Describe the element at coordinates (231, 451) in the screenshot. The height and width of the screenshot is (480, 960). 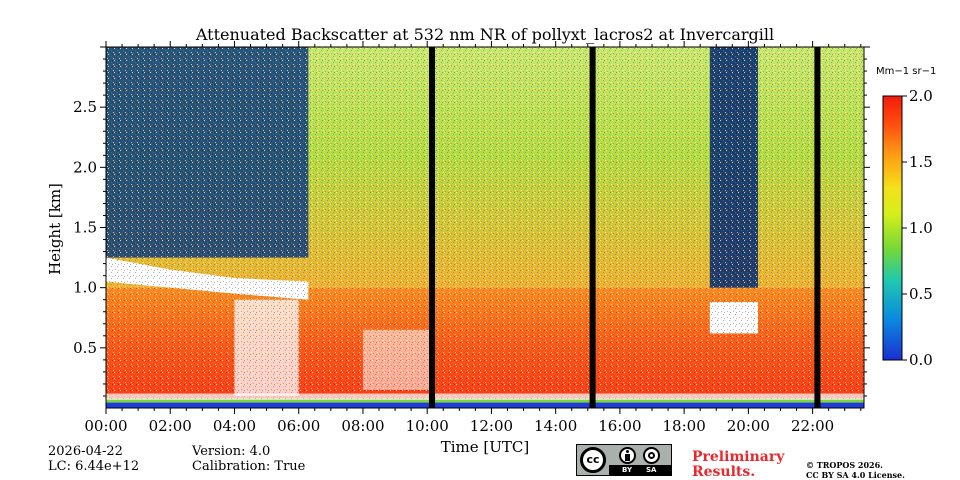
I see `info-version: Version: 4.0` at that location.